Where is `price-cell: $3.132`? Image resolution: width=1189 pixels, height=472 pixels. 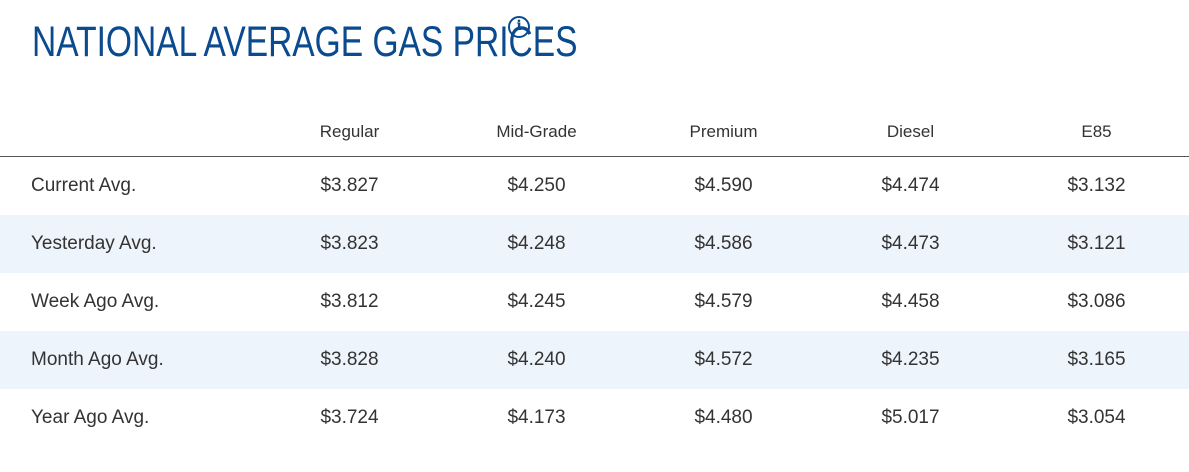
price-cell: $3.132 is located at coordinates (1096, 185).